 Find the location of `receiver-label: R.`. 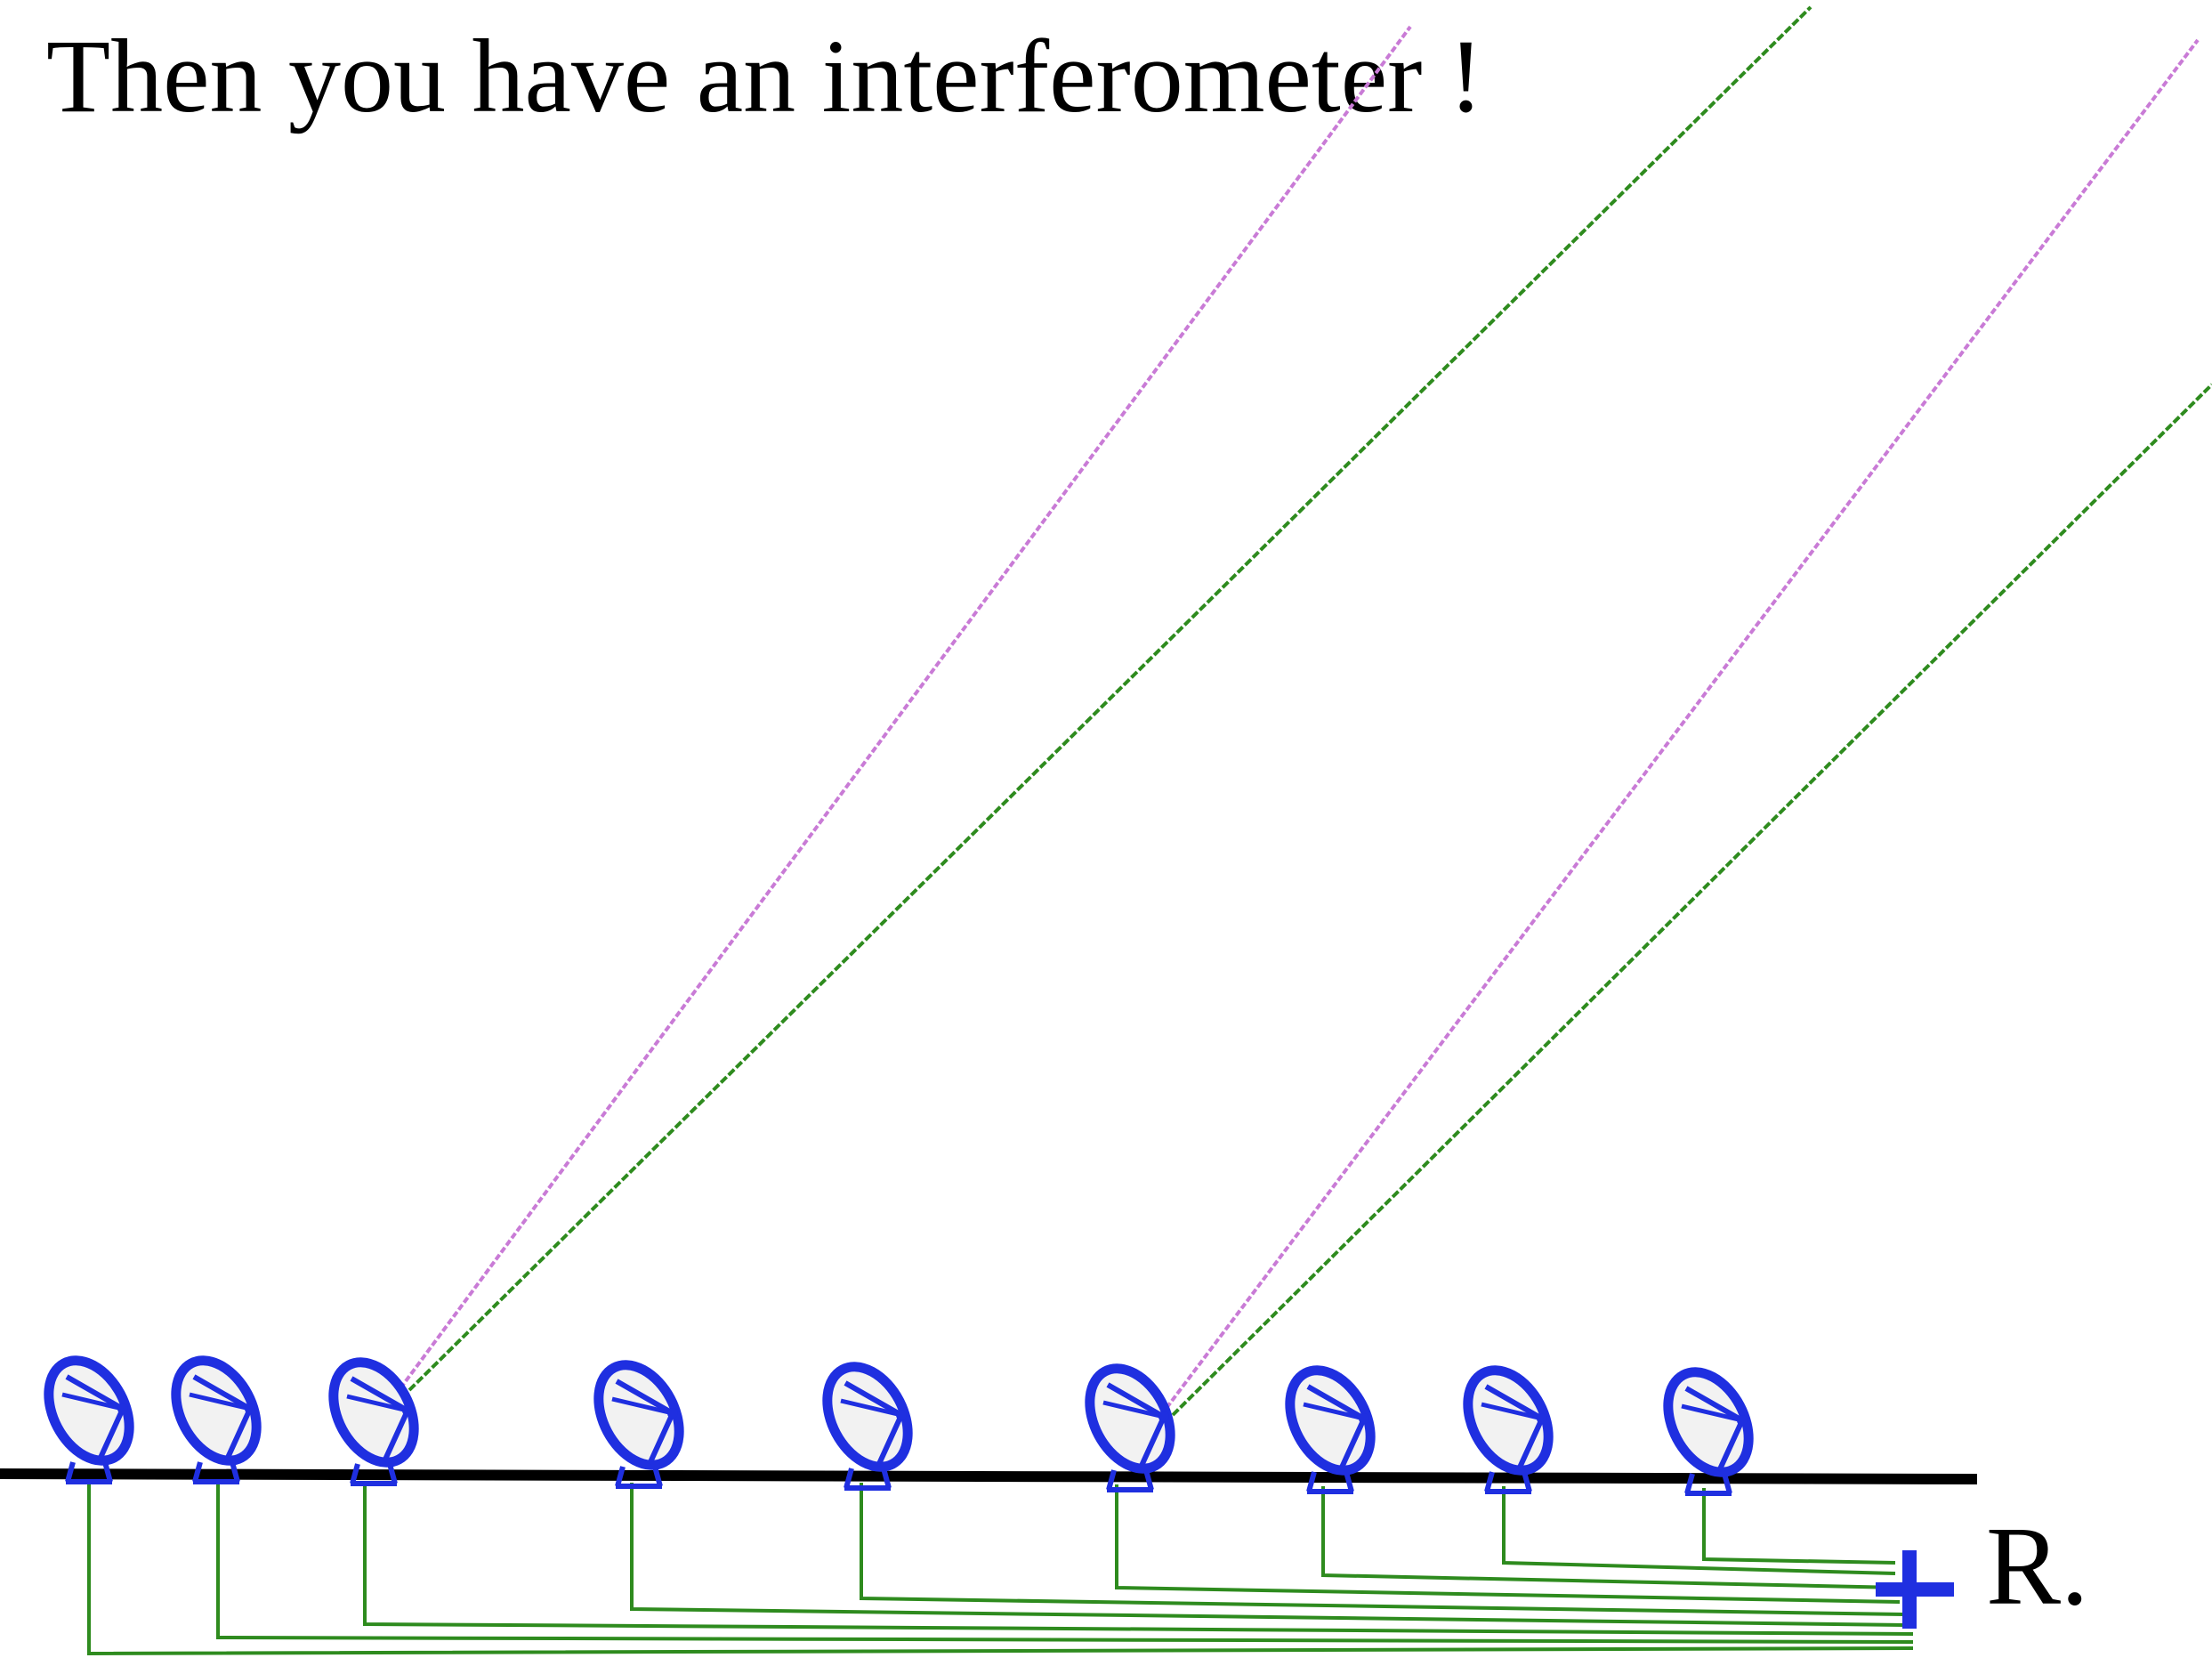

receiver-label: R. is located at coordinates (2038, 1567).